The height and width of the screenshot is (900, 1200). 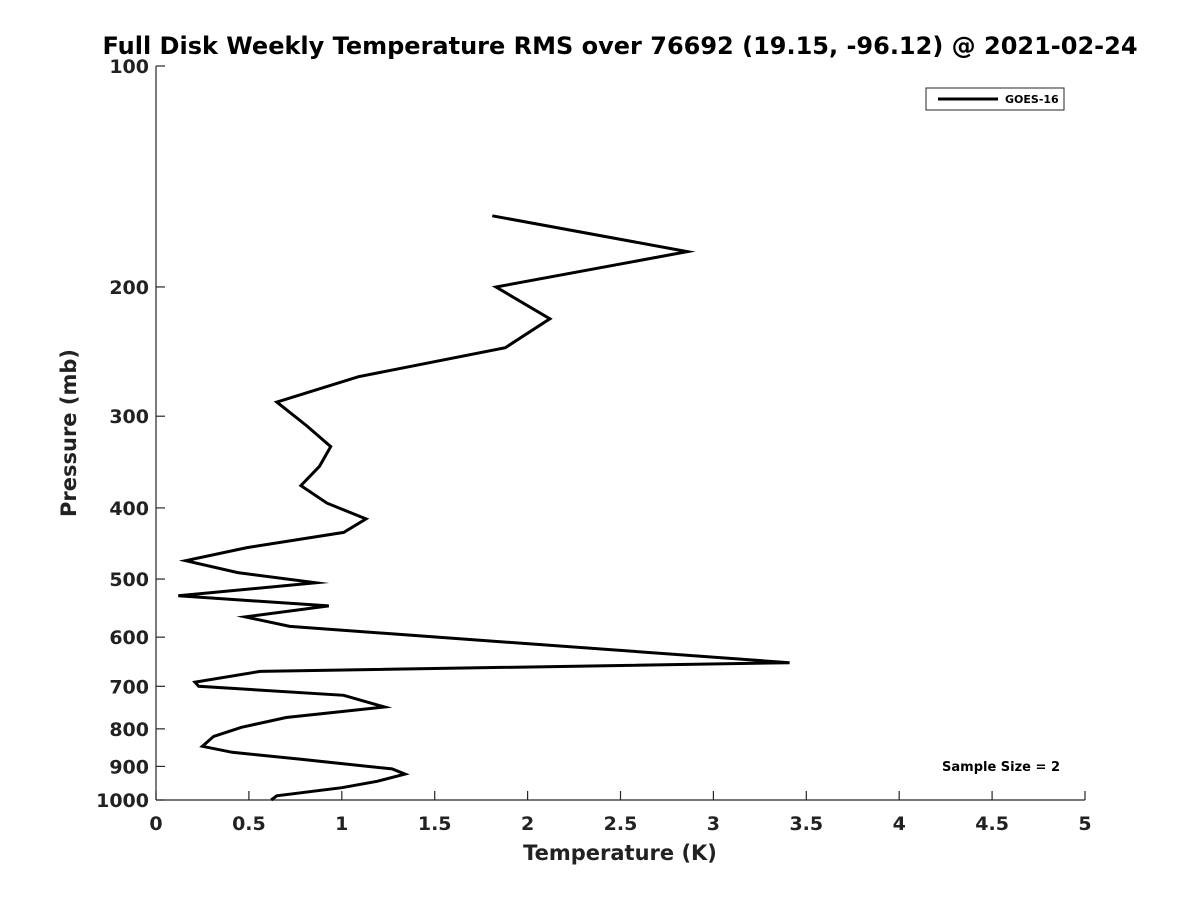 What do you see at coordinates (899, 824) in the screenshot?
I see `x-tick-label: 4` at bounding box center [899, 824].